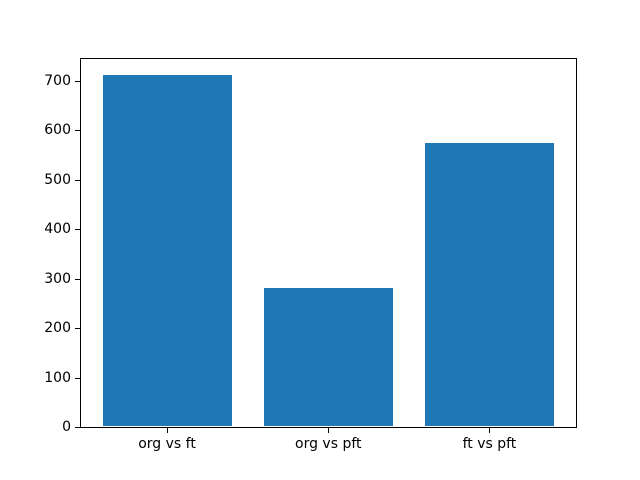  What do you see at coordinates (57, 278) in the screenshot?
I see `y-tick-label: 300` at bounding box center [57, 278].